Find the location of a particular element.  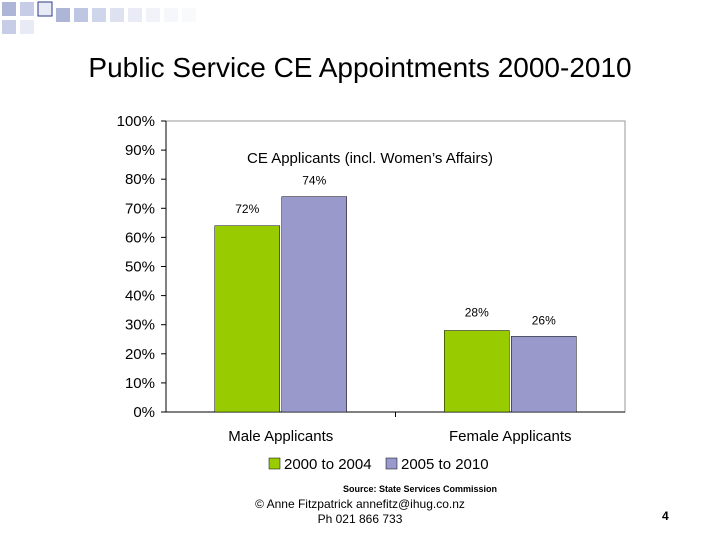

copyright-note: © Anne Fitzpatrick annefitz@ihug.co.nz is located at coordinates (360, 504).